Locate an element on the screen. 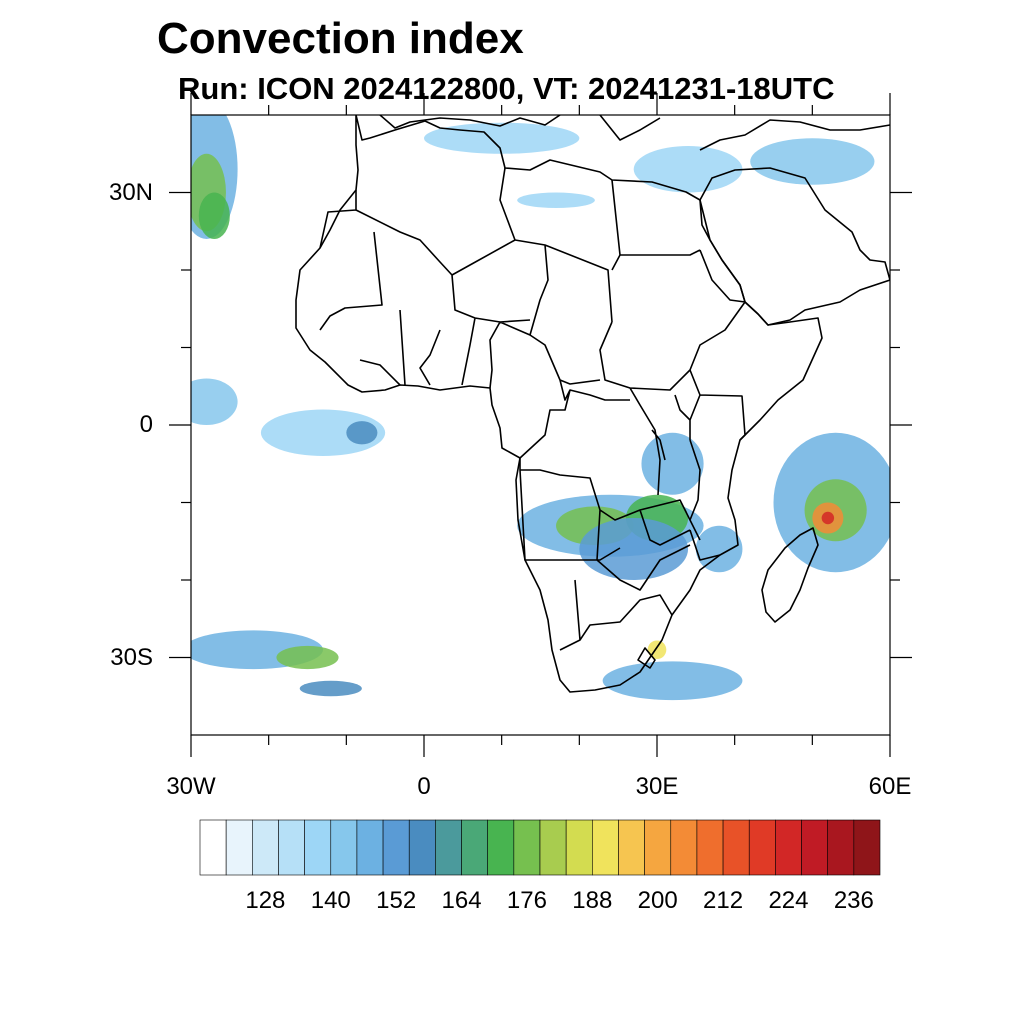 The image size is (1024, 1024). colorbar-label: 176 is located at coordinates (526, 900).